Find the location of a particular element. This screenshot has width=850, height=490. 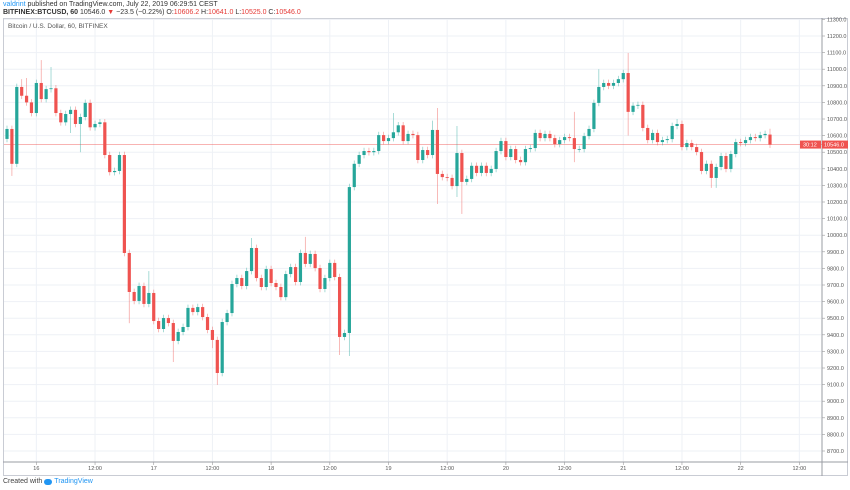

x-tick-label: 16 is located at coordinates (36, 469).